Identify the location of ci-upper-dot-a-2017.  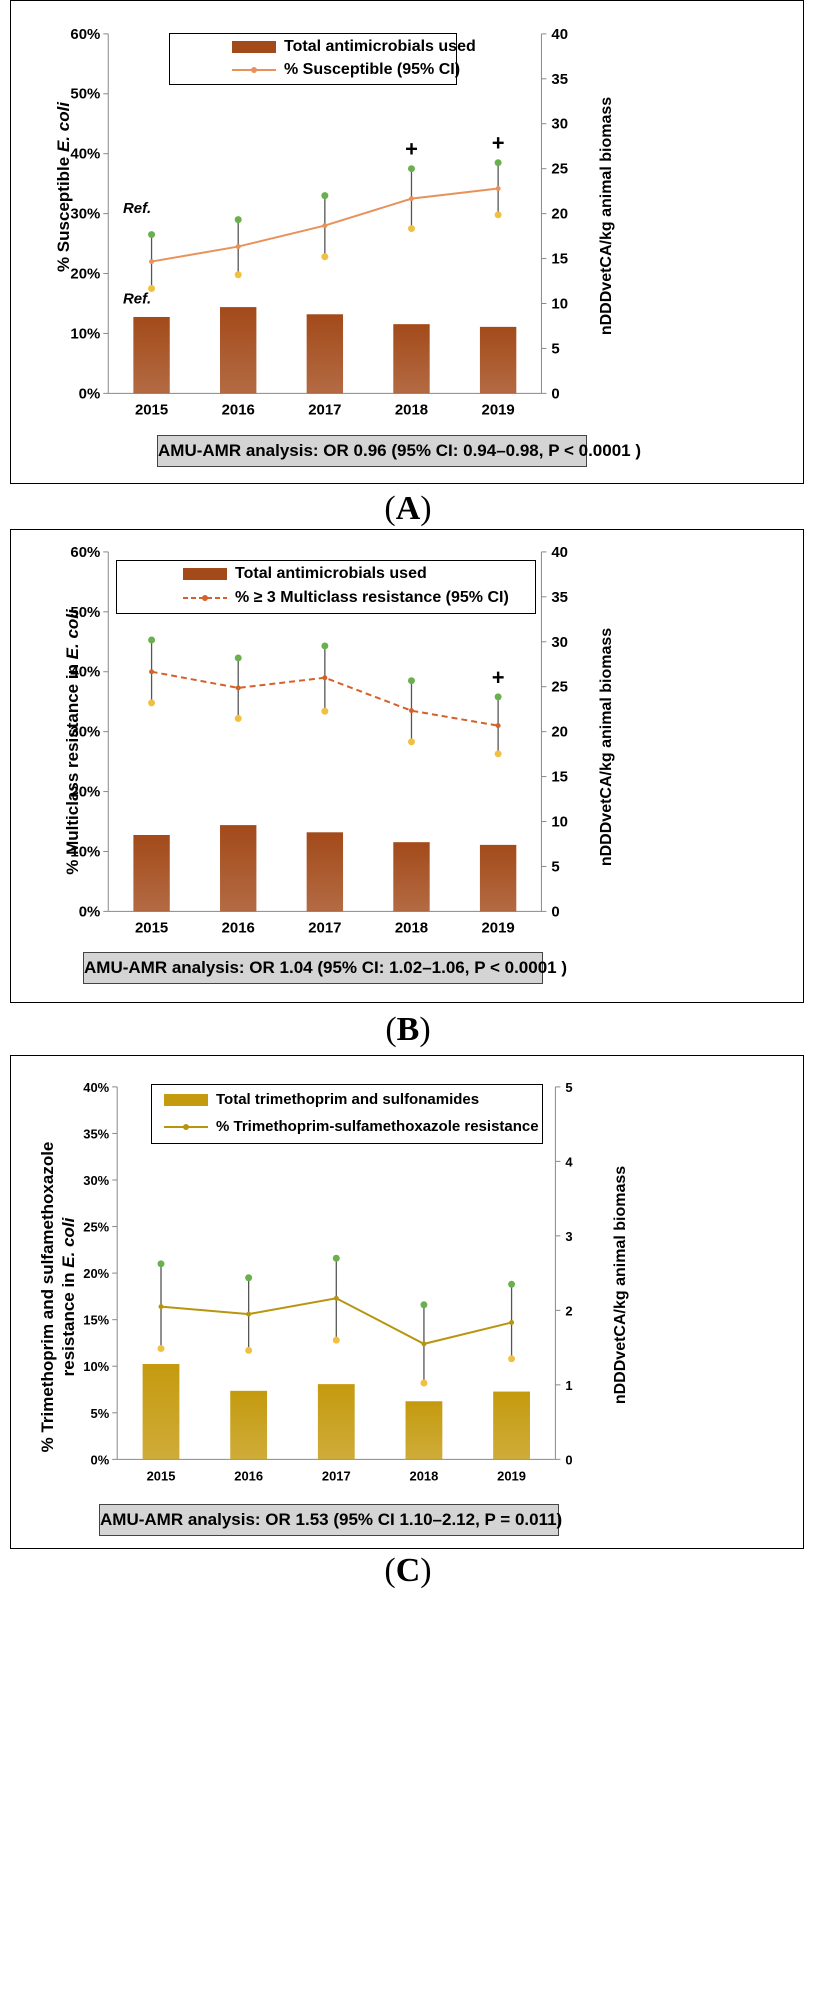
(325, 196).